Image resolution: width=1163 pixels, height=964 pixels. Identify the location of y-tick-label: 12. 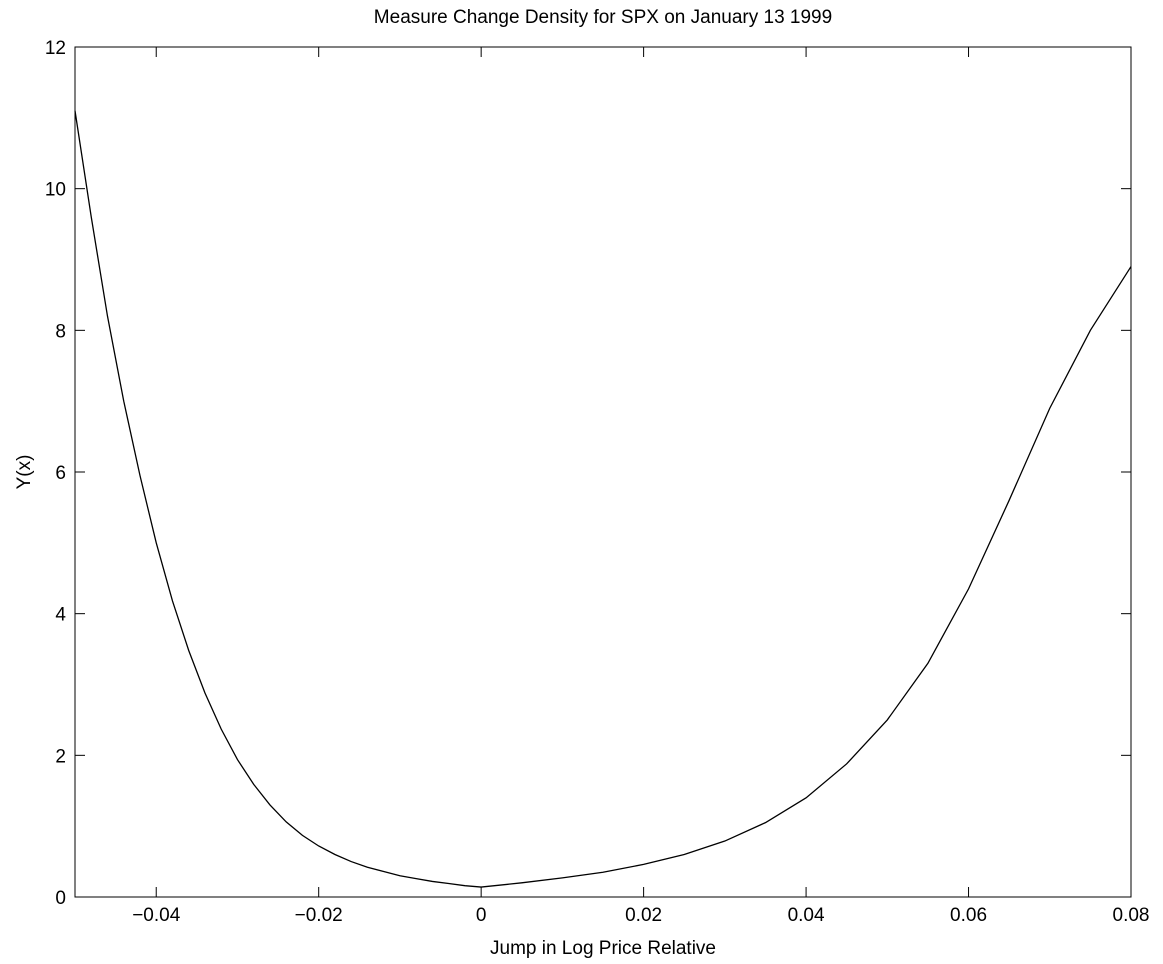
(55, 48).